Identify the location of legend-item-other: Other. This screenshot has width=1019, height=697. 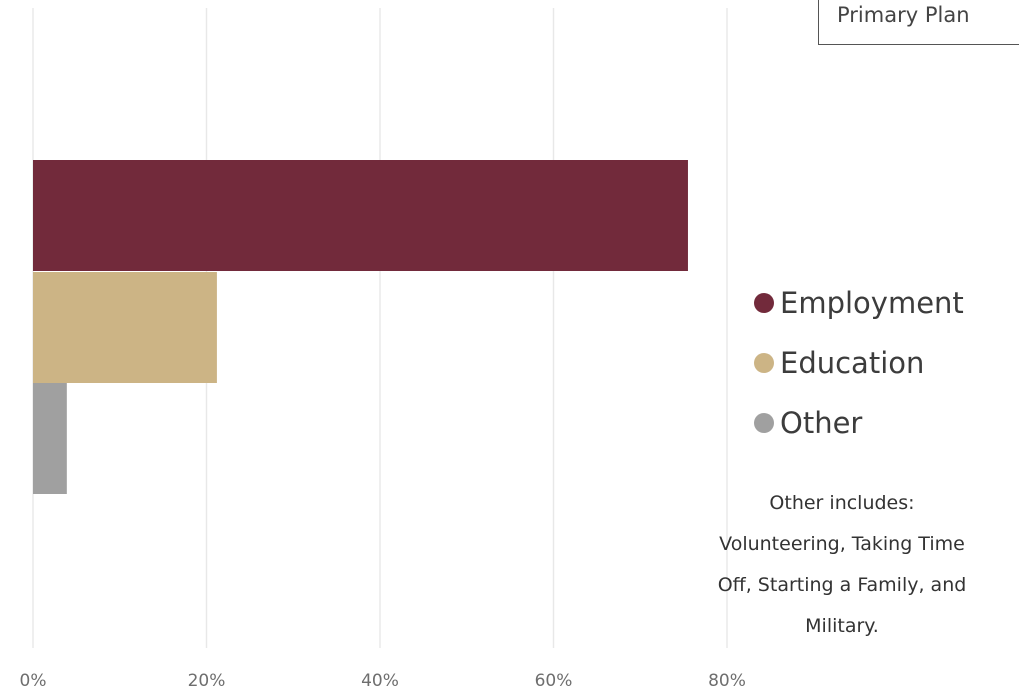
(859, 423).